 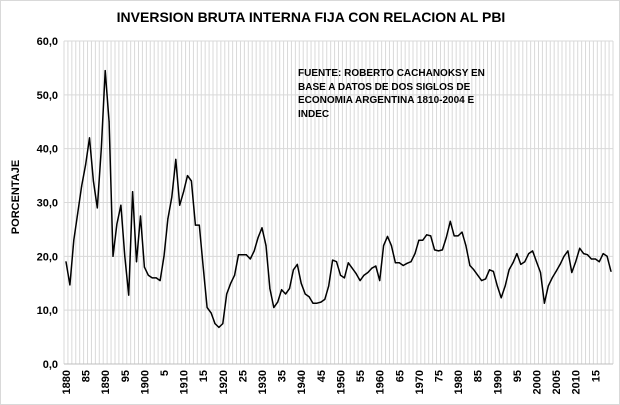 I want to click on x-tick-label: 65, so click(x=400, y=376).